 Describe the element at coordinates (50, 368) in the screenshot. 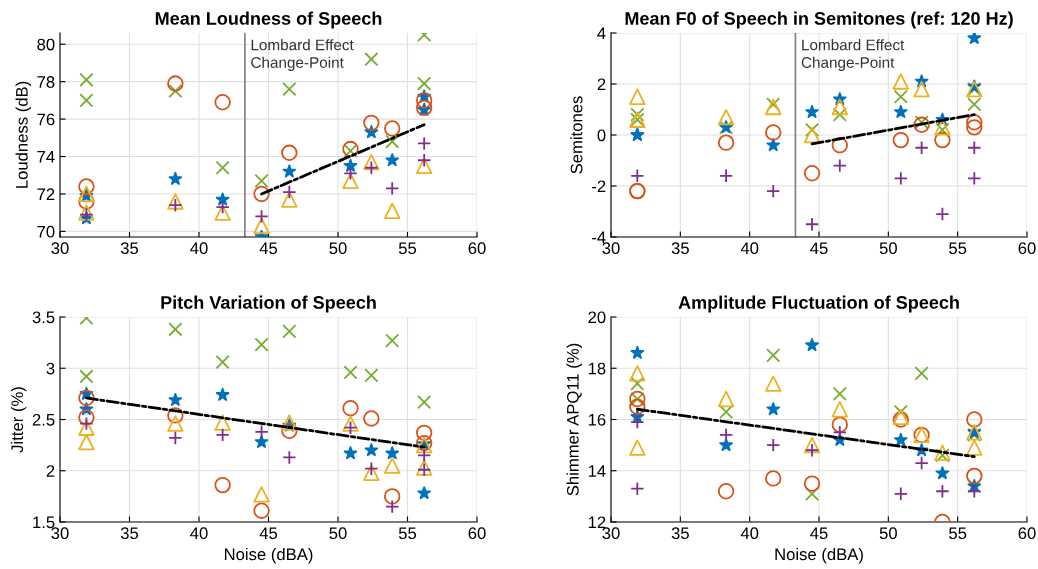

I see `y-tick-label: 3` at that location.